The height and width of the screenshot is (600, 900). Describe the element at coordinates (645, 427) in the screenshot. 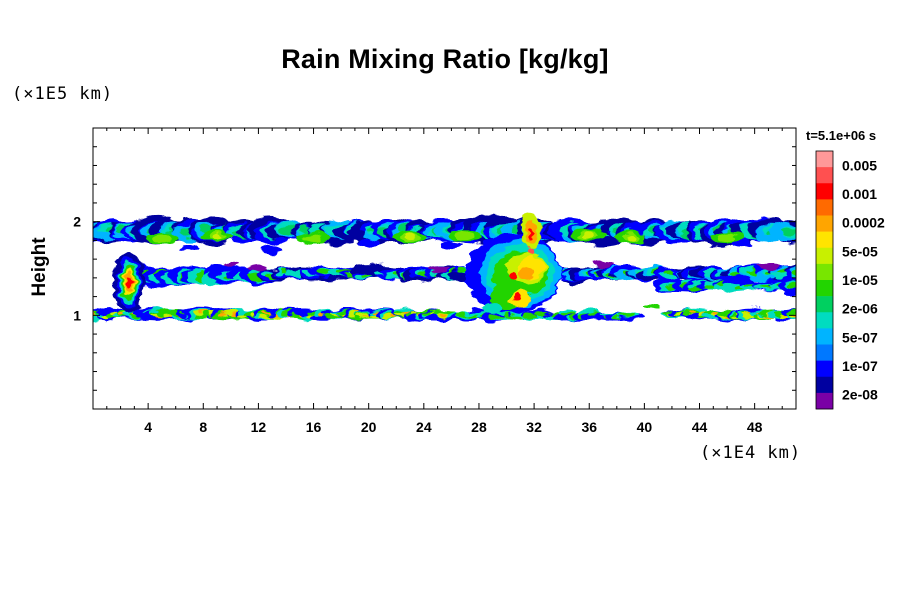

I see `x-tick-label: 40` at that location.